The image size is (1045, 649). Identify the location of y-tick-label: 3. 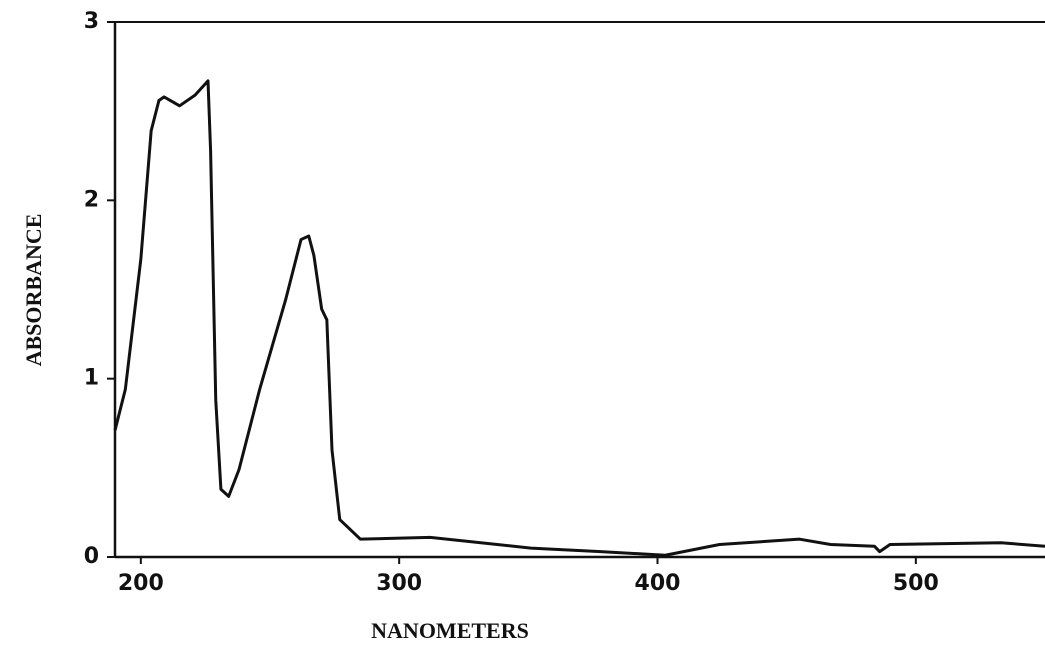
(91, 21).